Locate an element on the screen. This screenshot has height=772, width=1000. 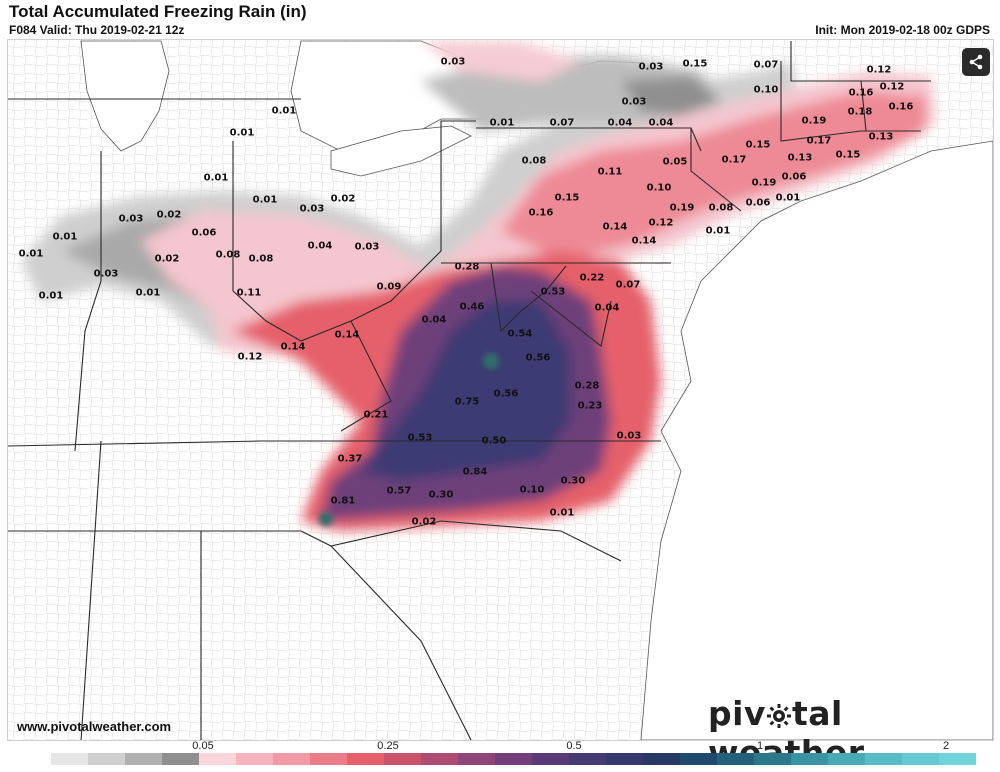
colorbar-tick: 0.05 is located at coordinates (203, 746).